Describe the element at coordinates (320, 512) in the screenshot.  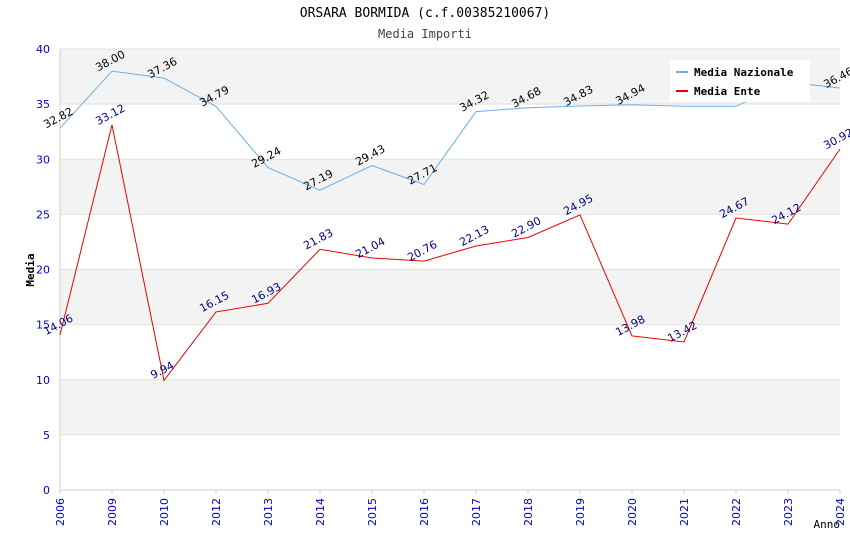
I see `x-tick-label: 2014` at that location.